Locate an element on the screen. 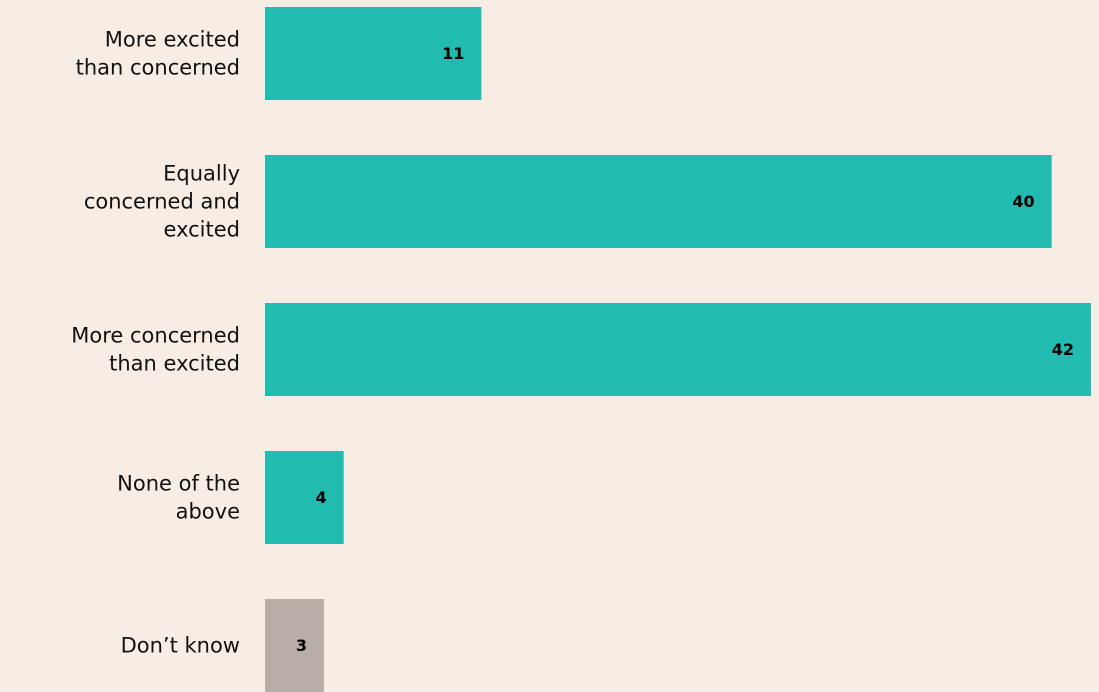  category-label: Equally concerned and excited is located at coordinates (162, 202).